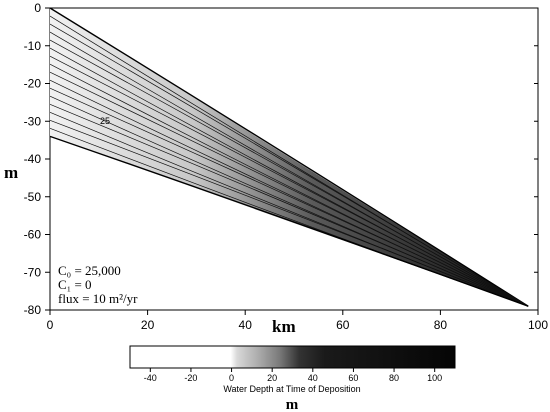 The image size is (550, 412). Describe the element at coordinates (231, 378) in the screenshot. I see `colorbar-tick-label: 0` at that location.